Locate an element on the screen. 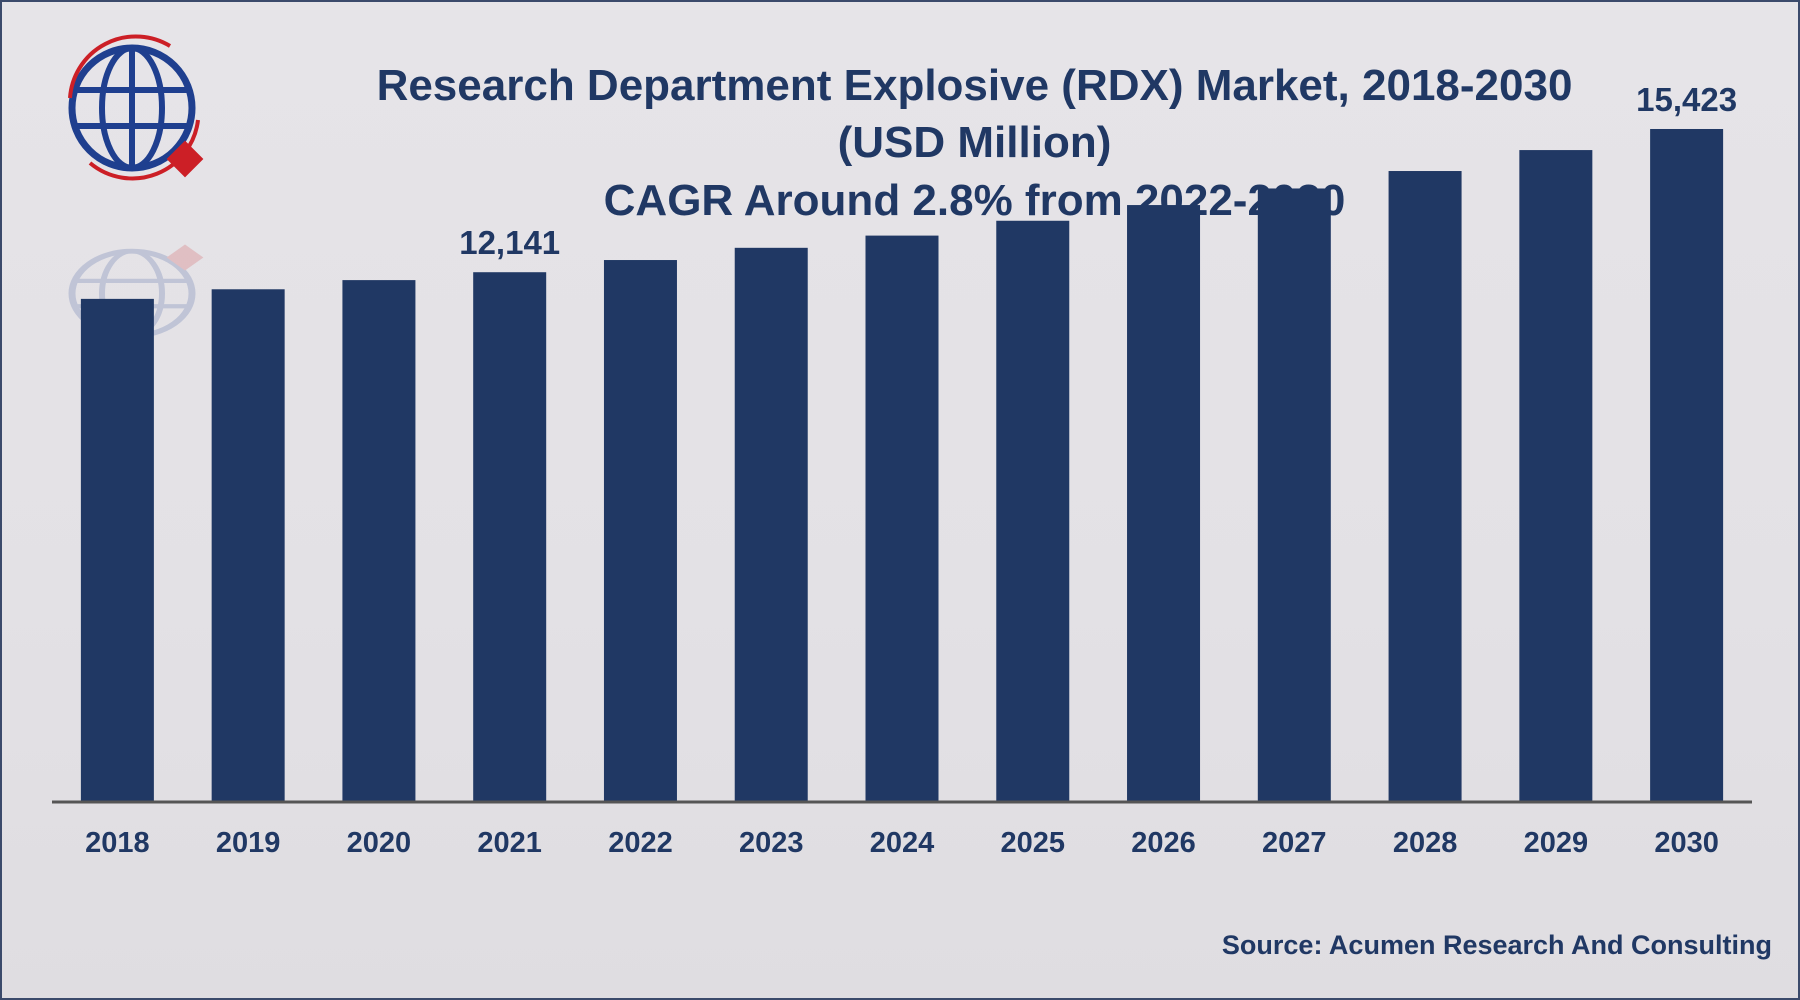  bar-2018 is located at coordinates (117, 550).